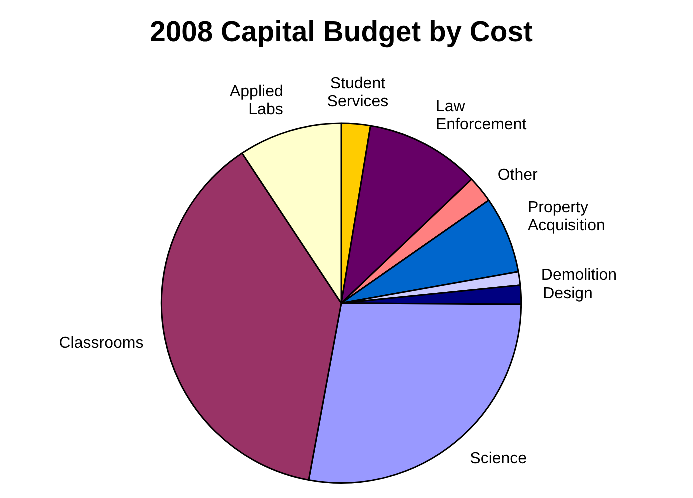 The height and width of the screenshot is (498, 693). What do you see at coordinates (257, 101) in the screenshot?
I see `slice-label: Applied Labs` at bounding box center [257, 101].